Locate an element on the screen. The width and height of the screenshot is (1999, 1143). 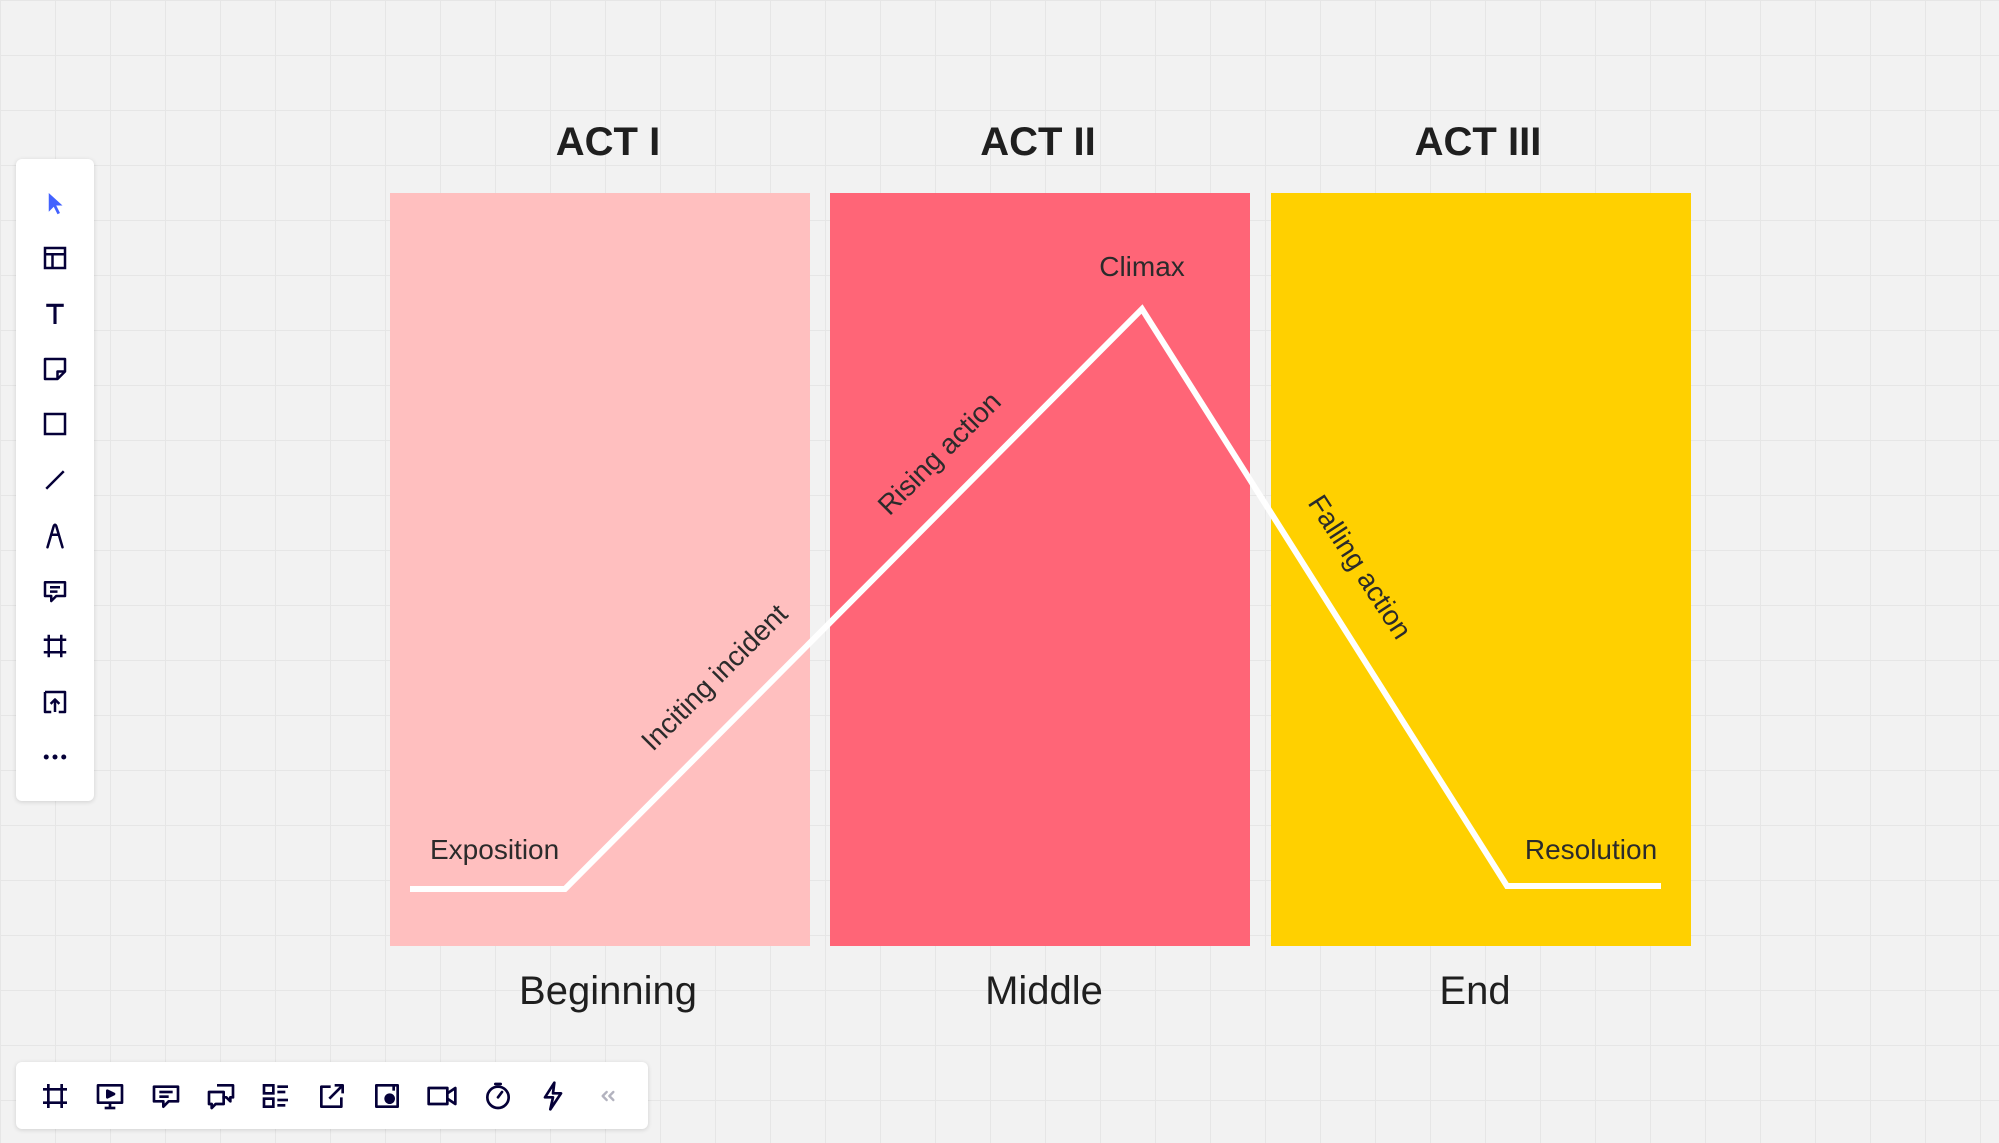
comment-icon is located at coordinates (55, 592).